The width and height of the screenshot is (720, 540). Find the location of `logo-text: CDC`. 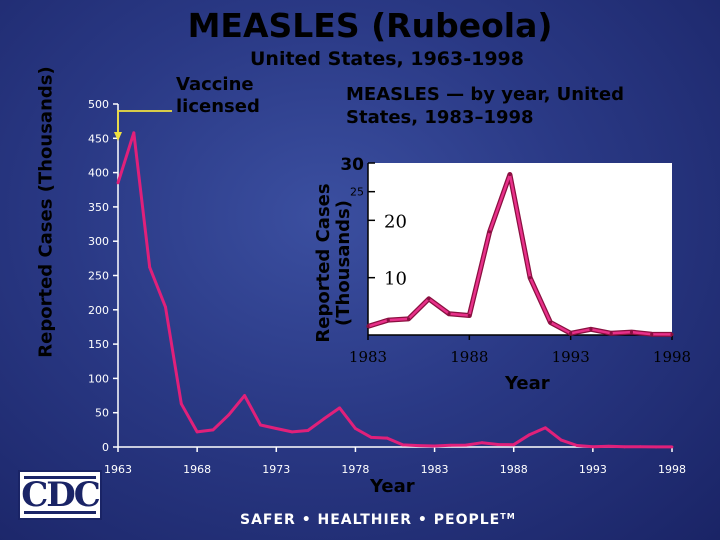

logo-text: CDC is located at coordinates (61, 495).